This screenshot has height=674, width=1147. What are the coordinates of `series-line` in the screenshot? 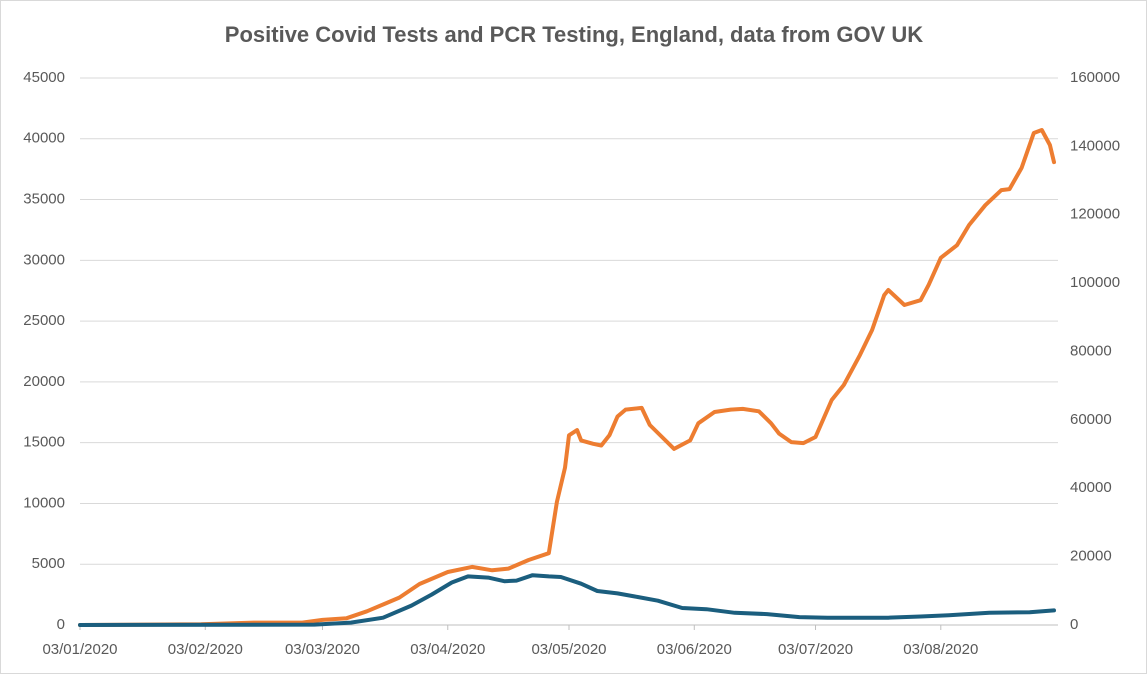 It's located at (567, 600).